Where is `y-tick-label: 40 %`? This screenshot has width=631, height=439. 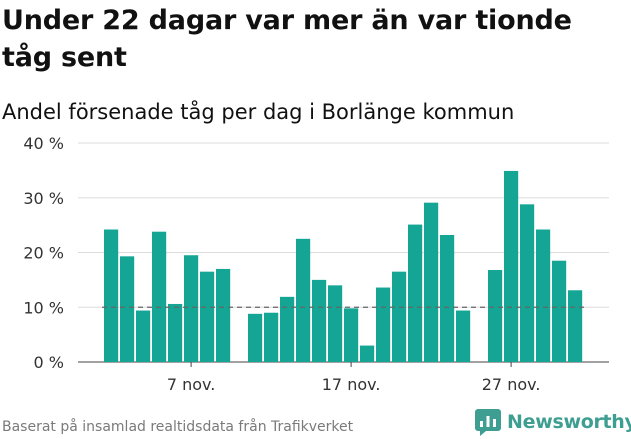 y-tick-label: 40 % is located at coordinates (43, 143).